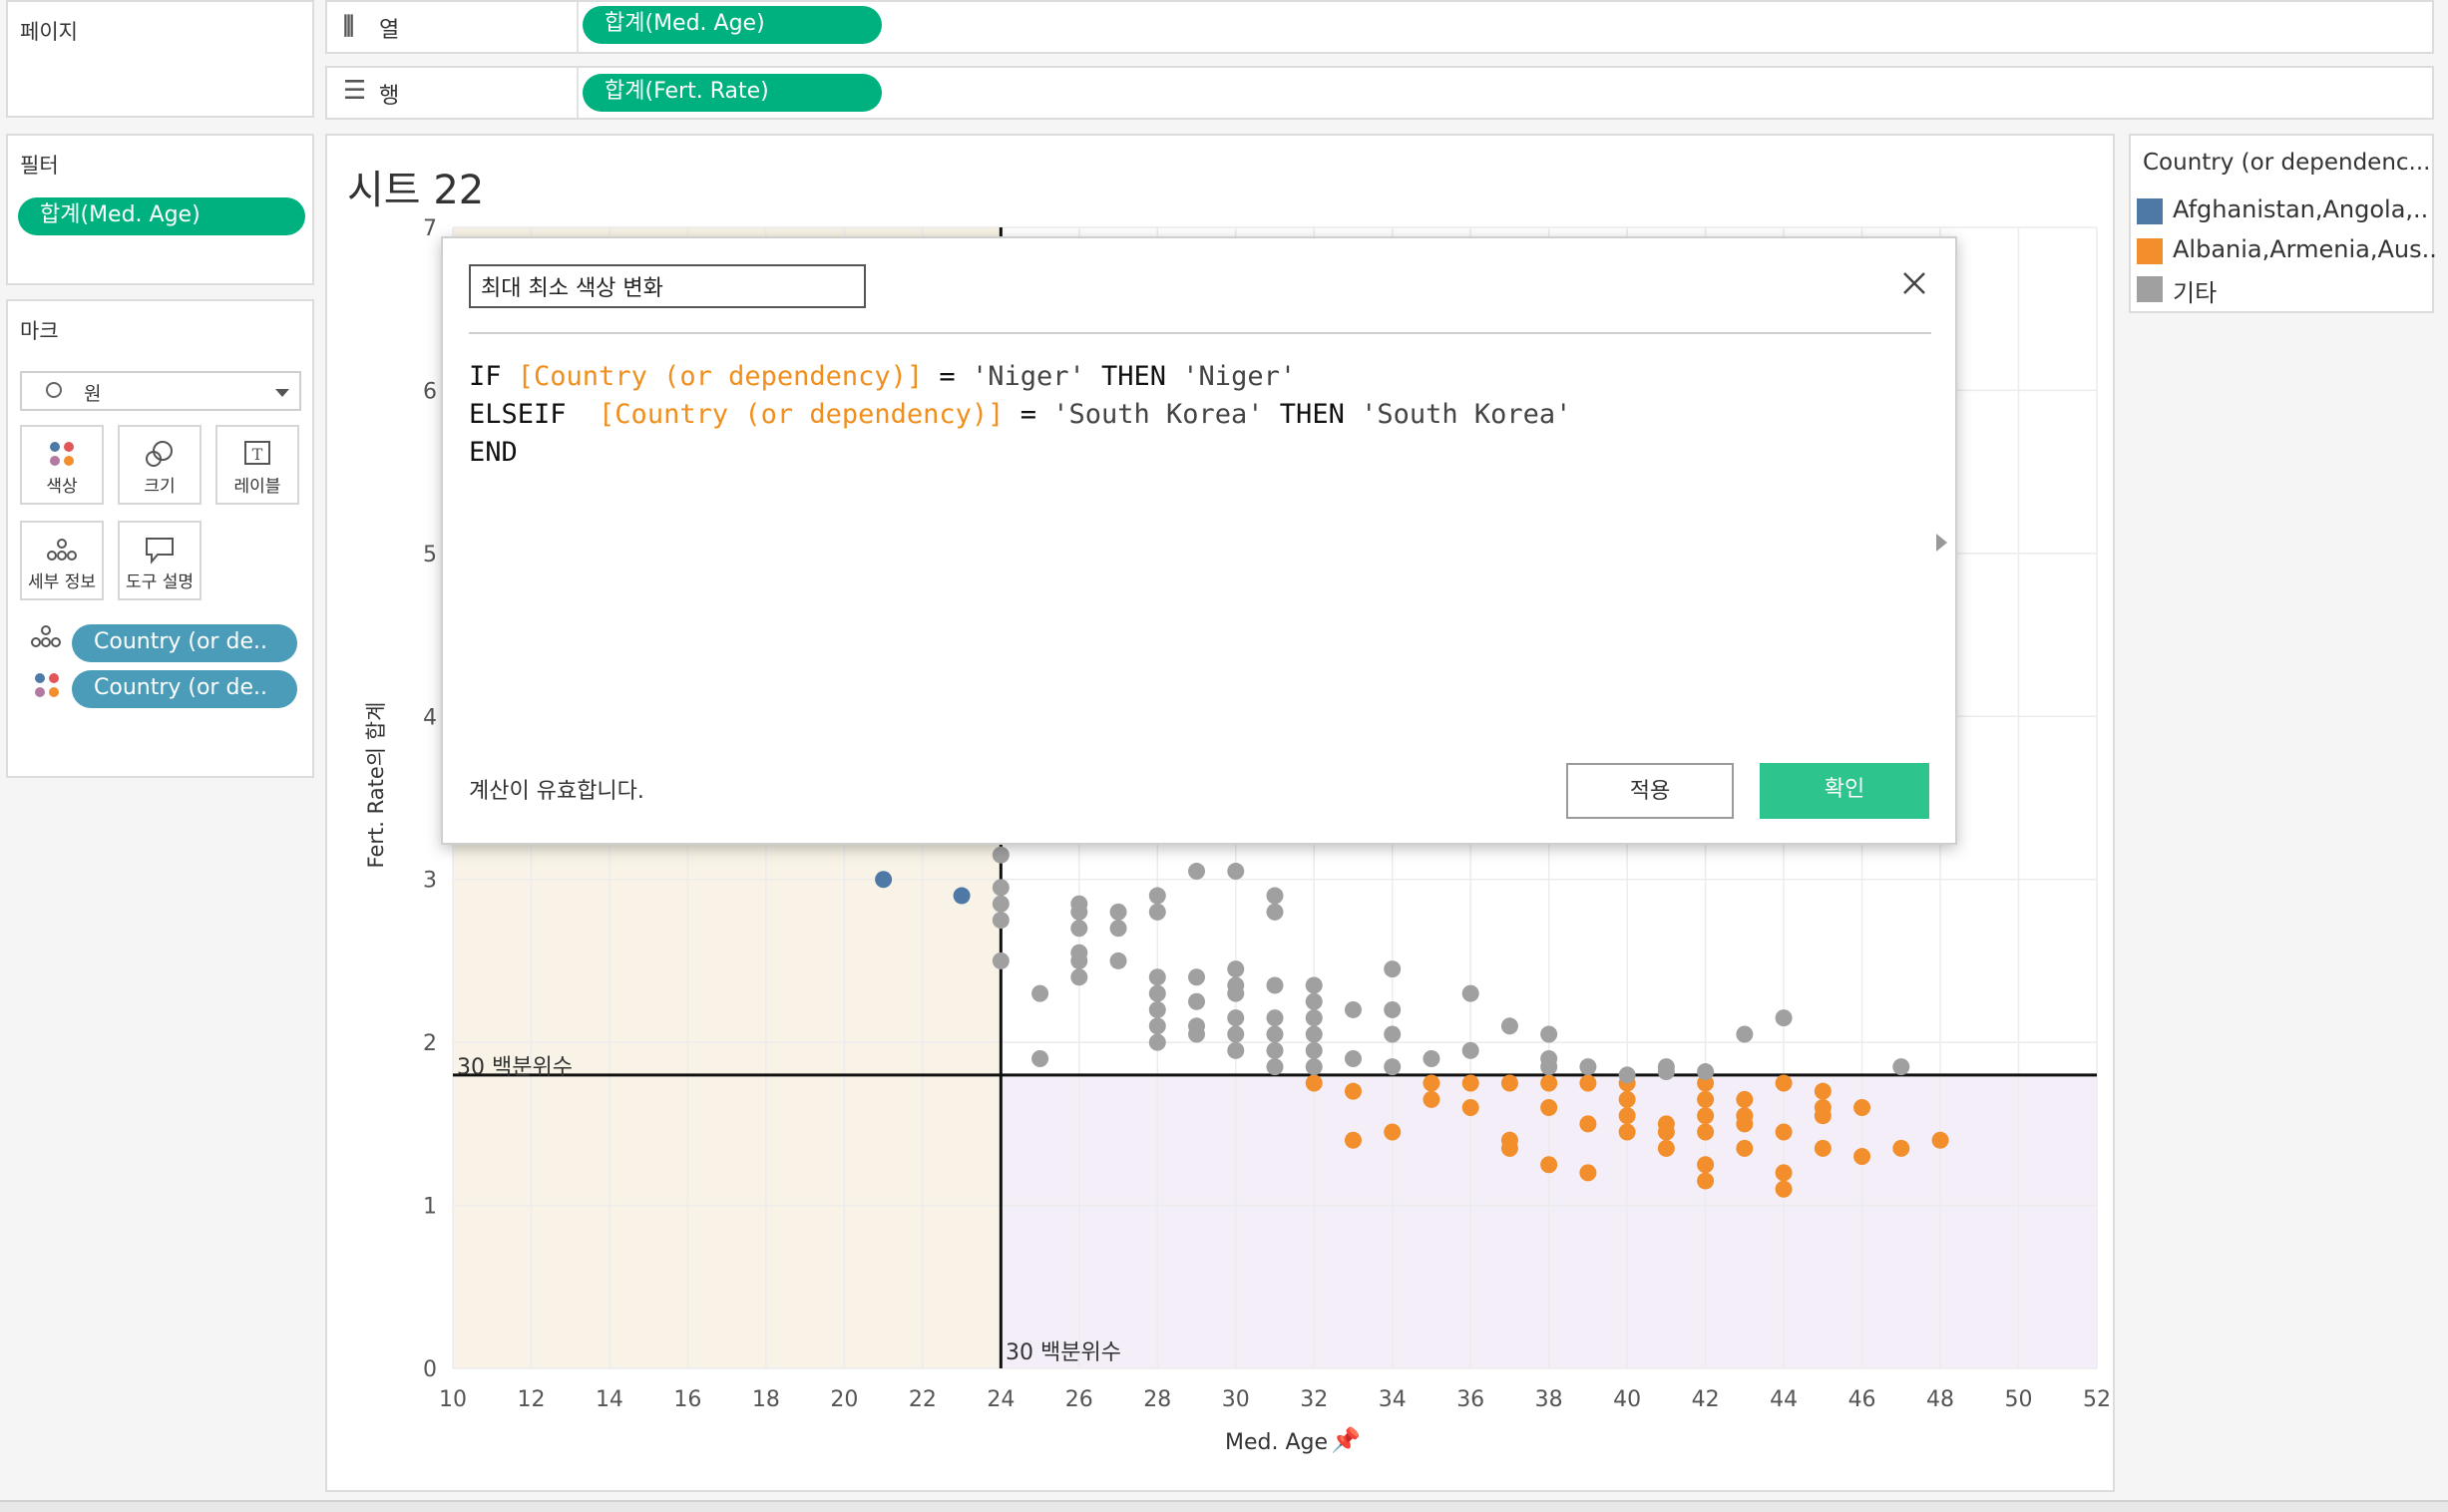 This screenshot has height=1512, width=2448. Describe the element at coordinates (161, 391) in the screenshot. I see `mark-type-dropdown: 원` at that location.